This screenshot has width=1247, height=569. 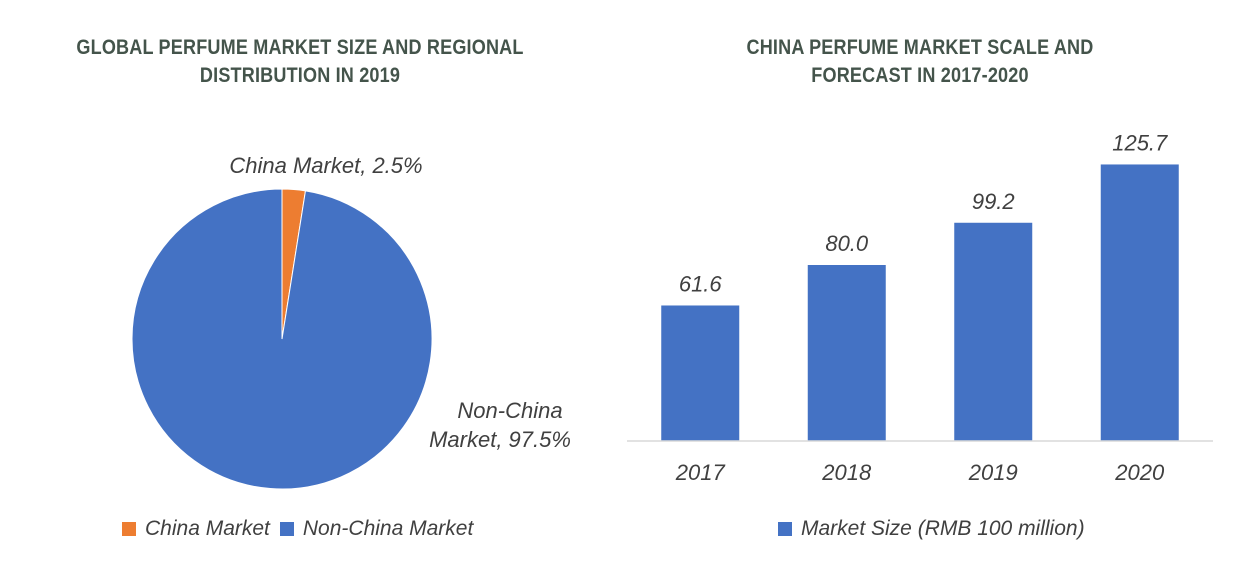 I want to click on bar-title-line-1: CHINA PERFUME MARKET SCALE AND, so click(x=920, y=47).